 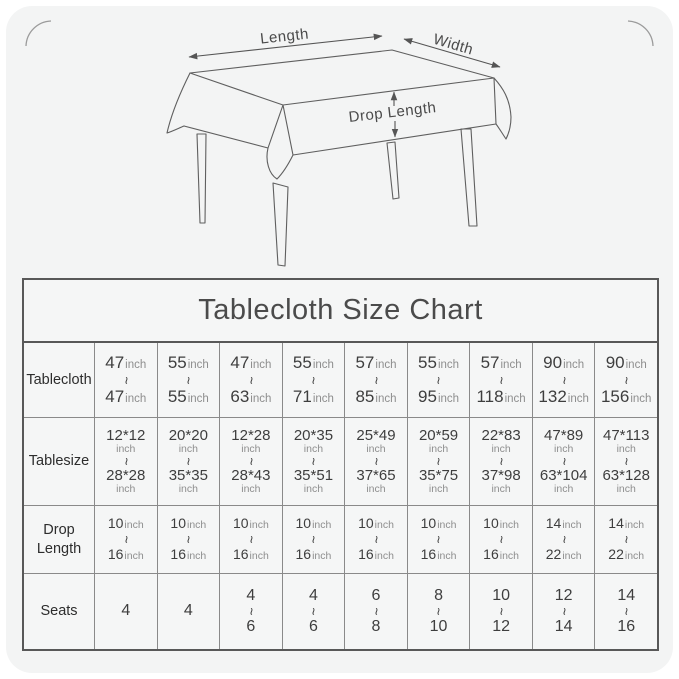 What do you see at coordinates (625, 461) in the screenshot?
I see `size-cell: 47*113 inch ~63*128 inch` at bounding box center [625, 461].